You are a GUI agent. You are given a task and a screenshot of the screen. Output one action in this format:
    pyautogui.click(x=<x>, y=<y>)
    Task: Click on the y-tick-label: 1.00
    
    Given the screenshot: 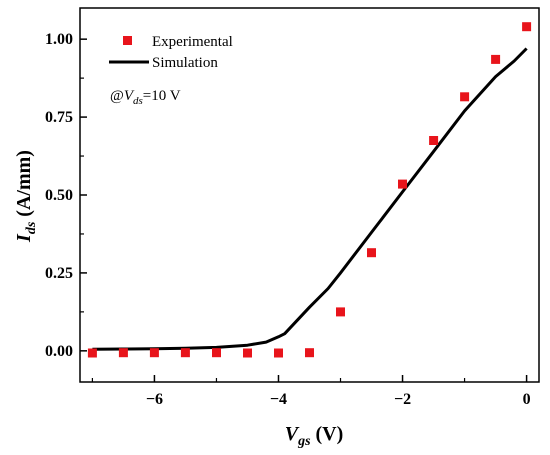 What is the action you would take?
    pyautogui.click(x=59, y=39)
    